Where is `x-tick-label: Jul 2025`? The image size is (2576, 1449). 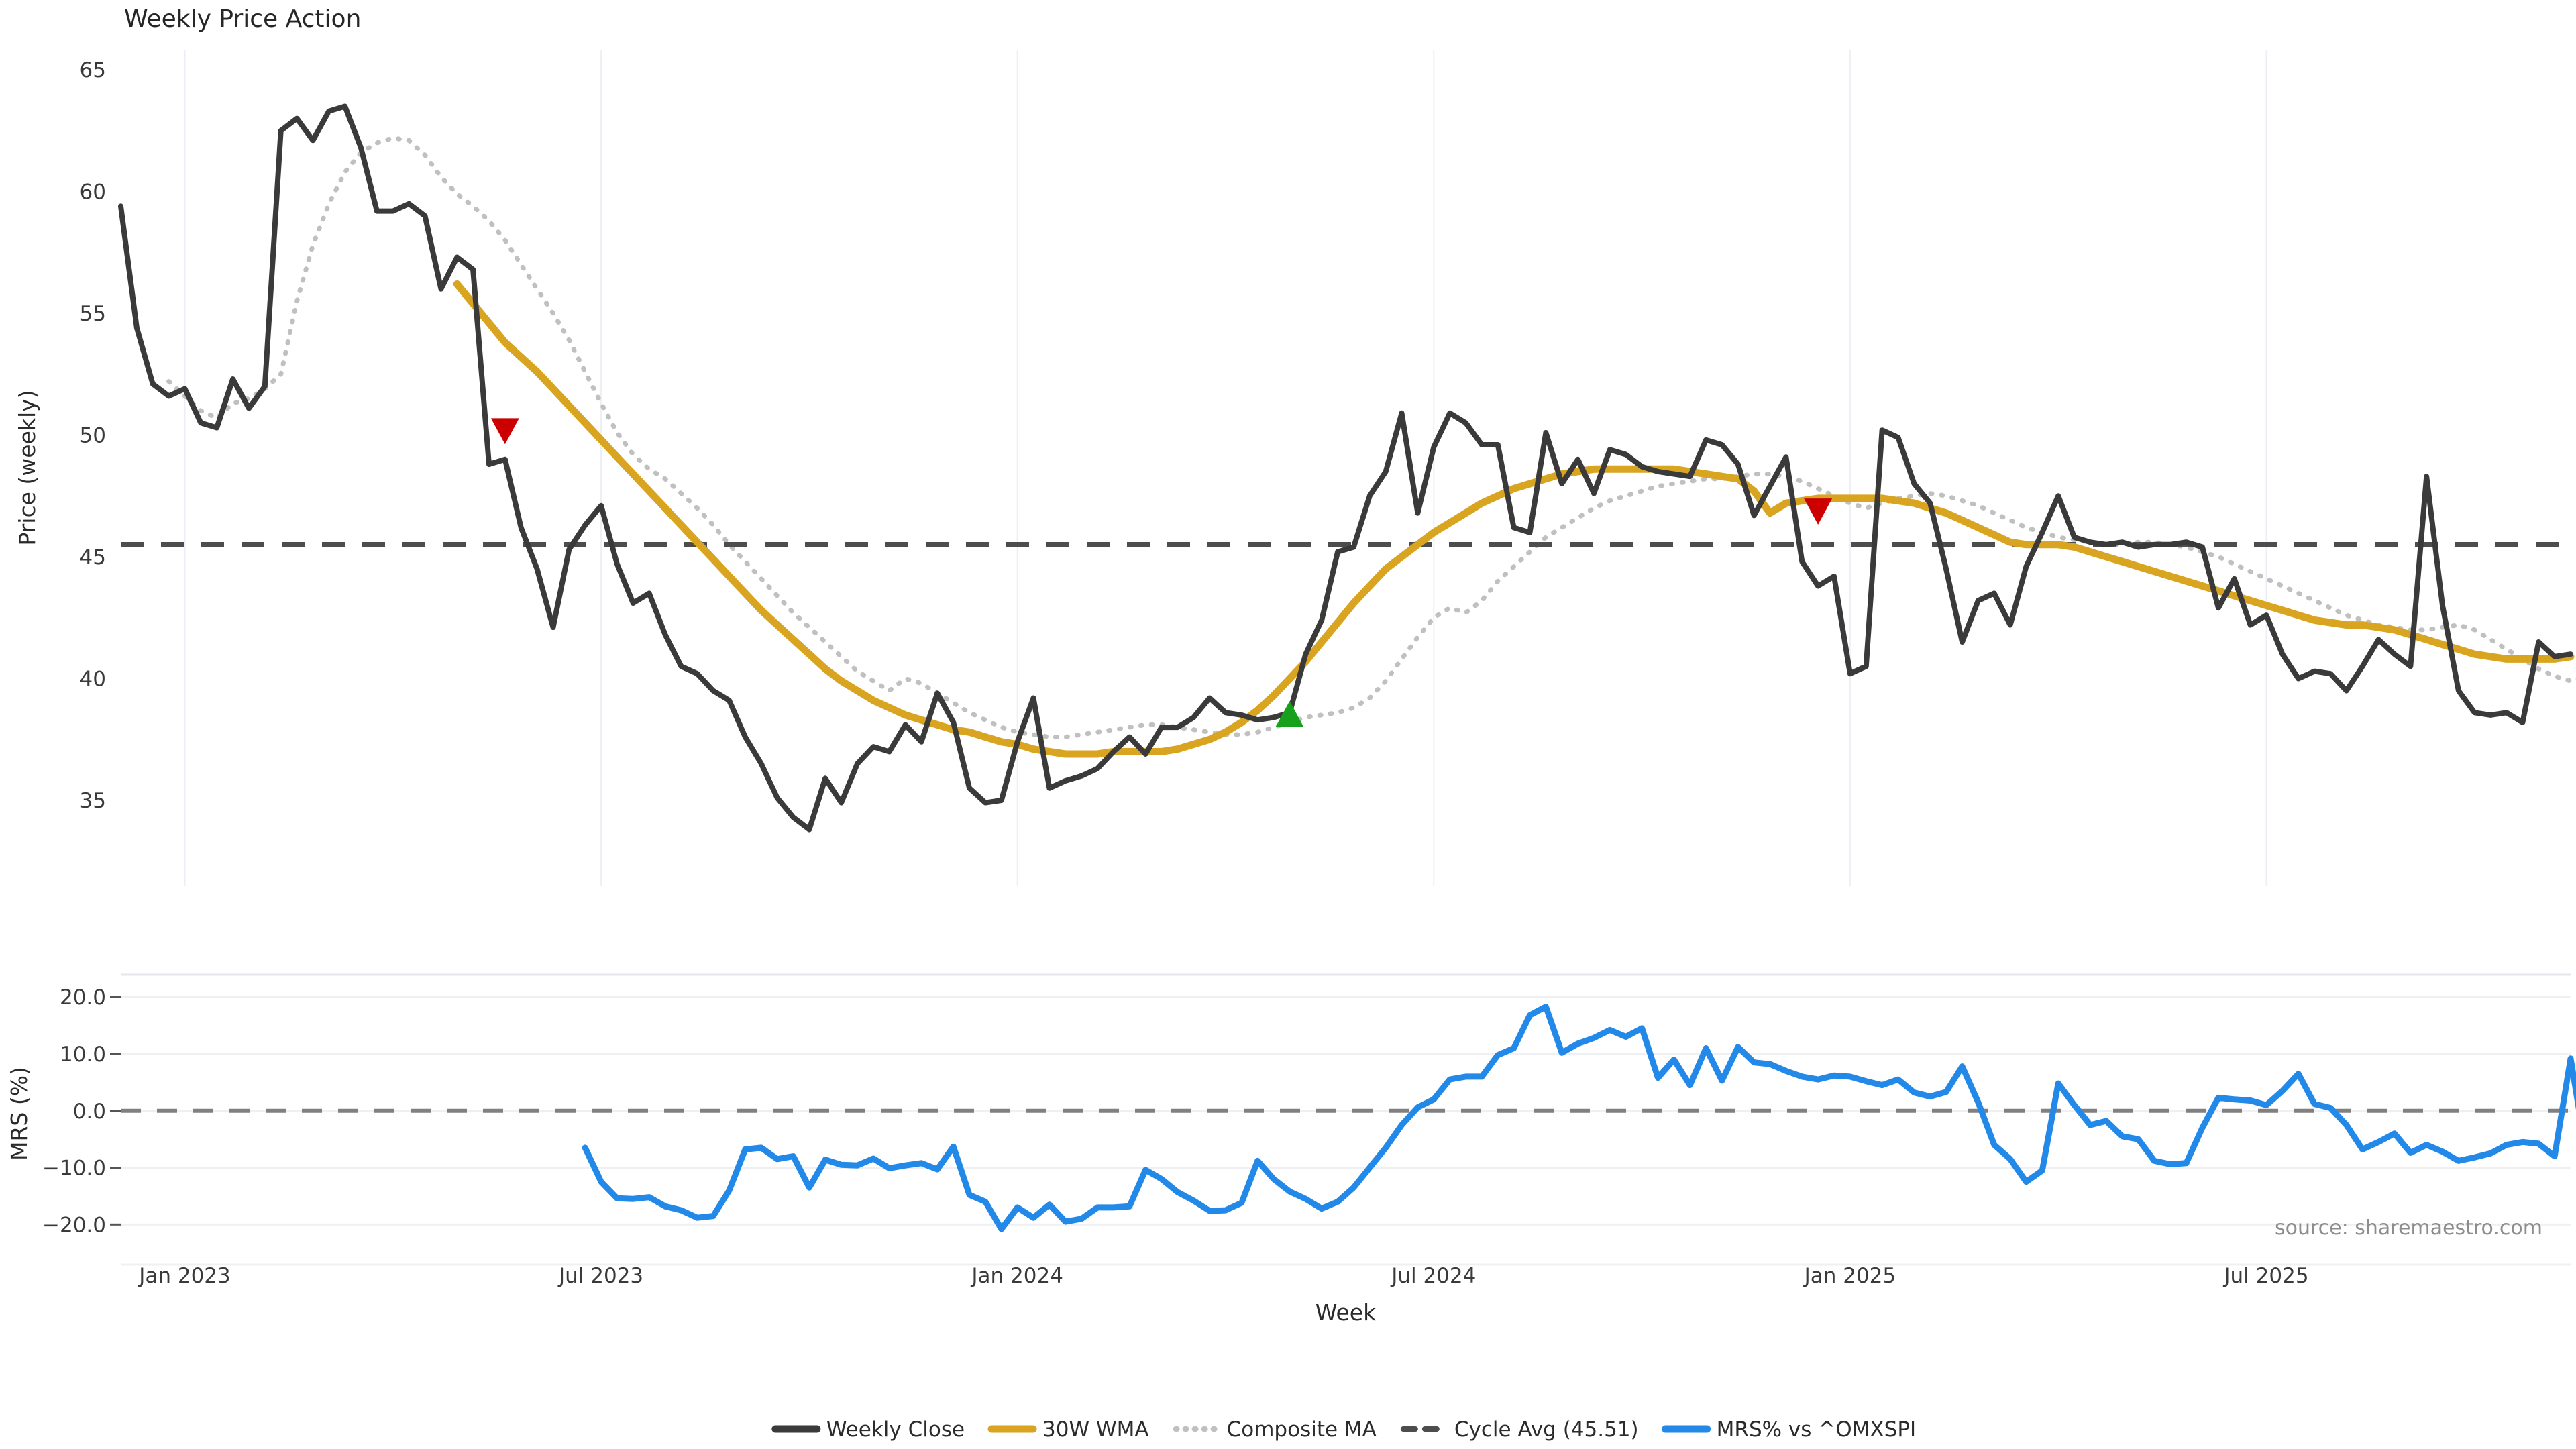
x-tick-label: Jul 2025 is located at coordinates (2265, 1276).